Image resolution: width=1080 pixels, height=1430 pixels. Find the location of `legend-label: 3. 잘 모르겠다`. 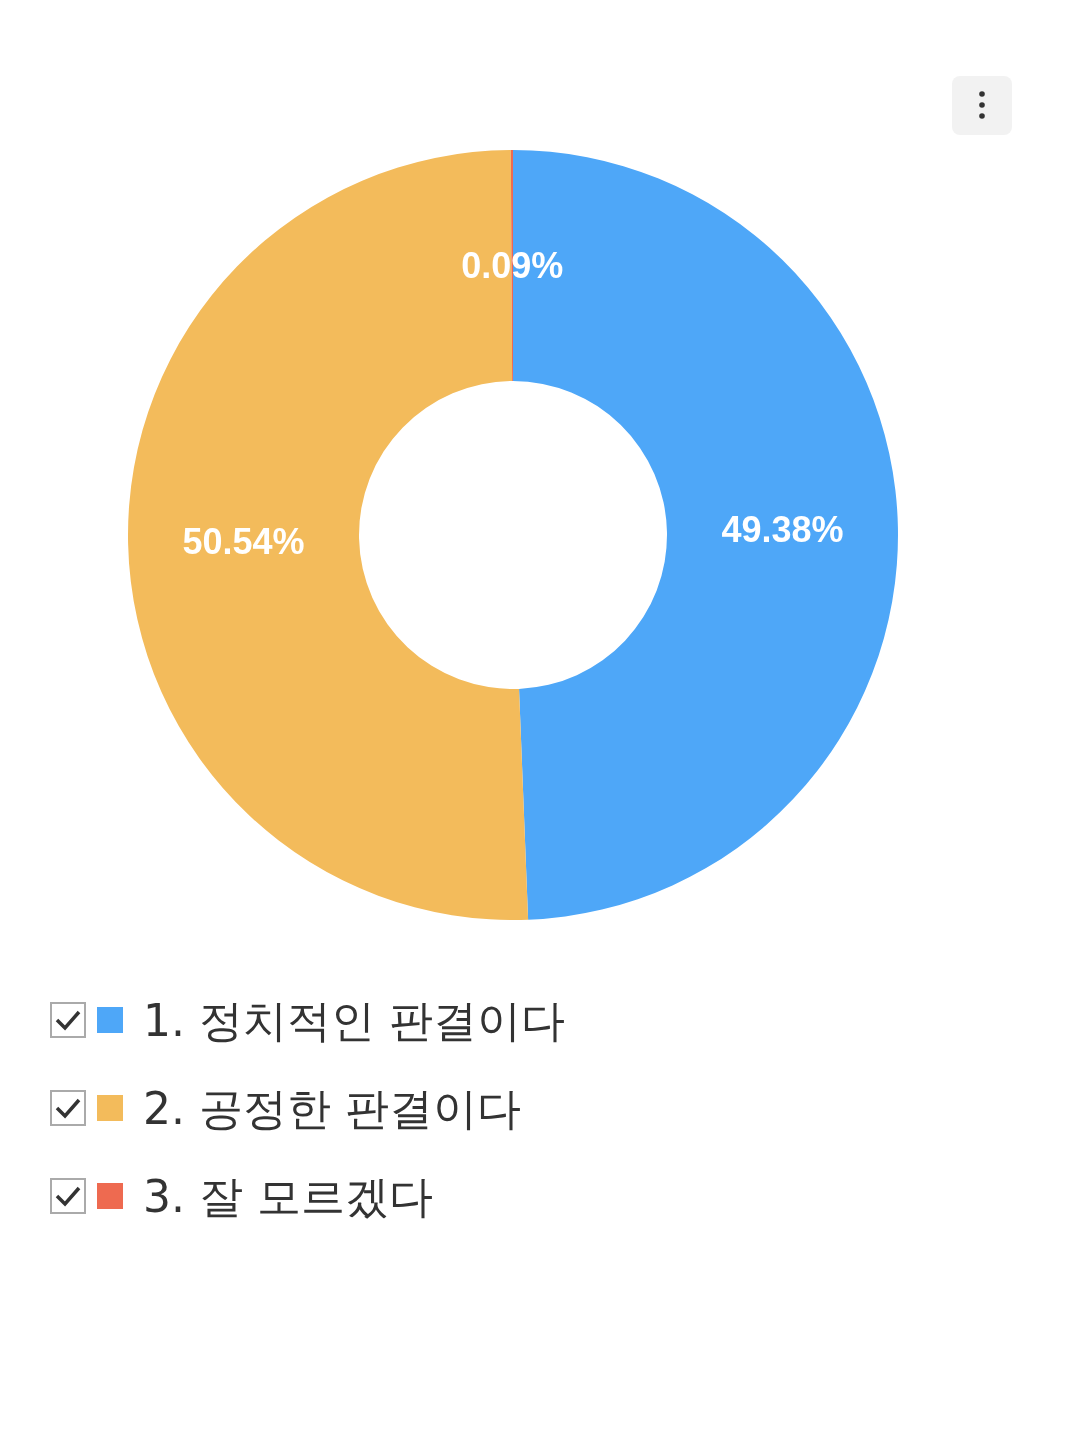

legend-label: 3. 잘 모르겠다 is located at coordinates (288, 1196).